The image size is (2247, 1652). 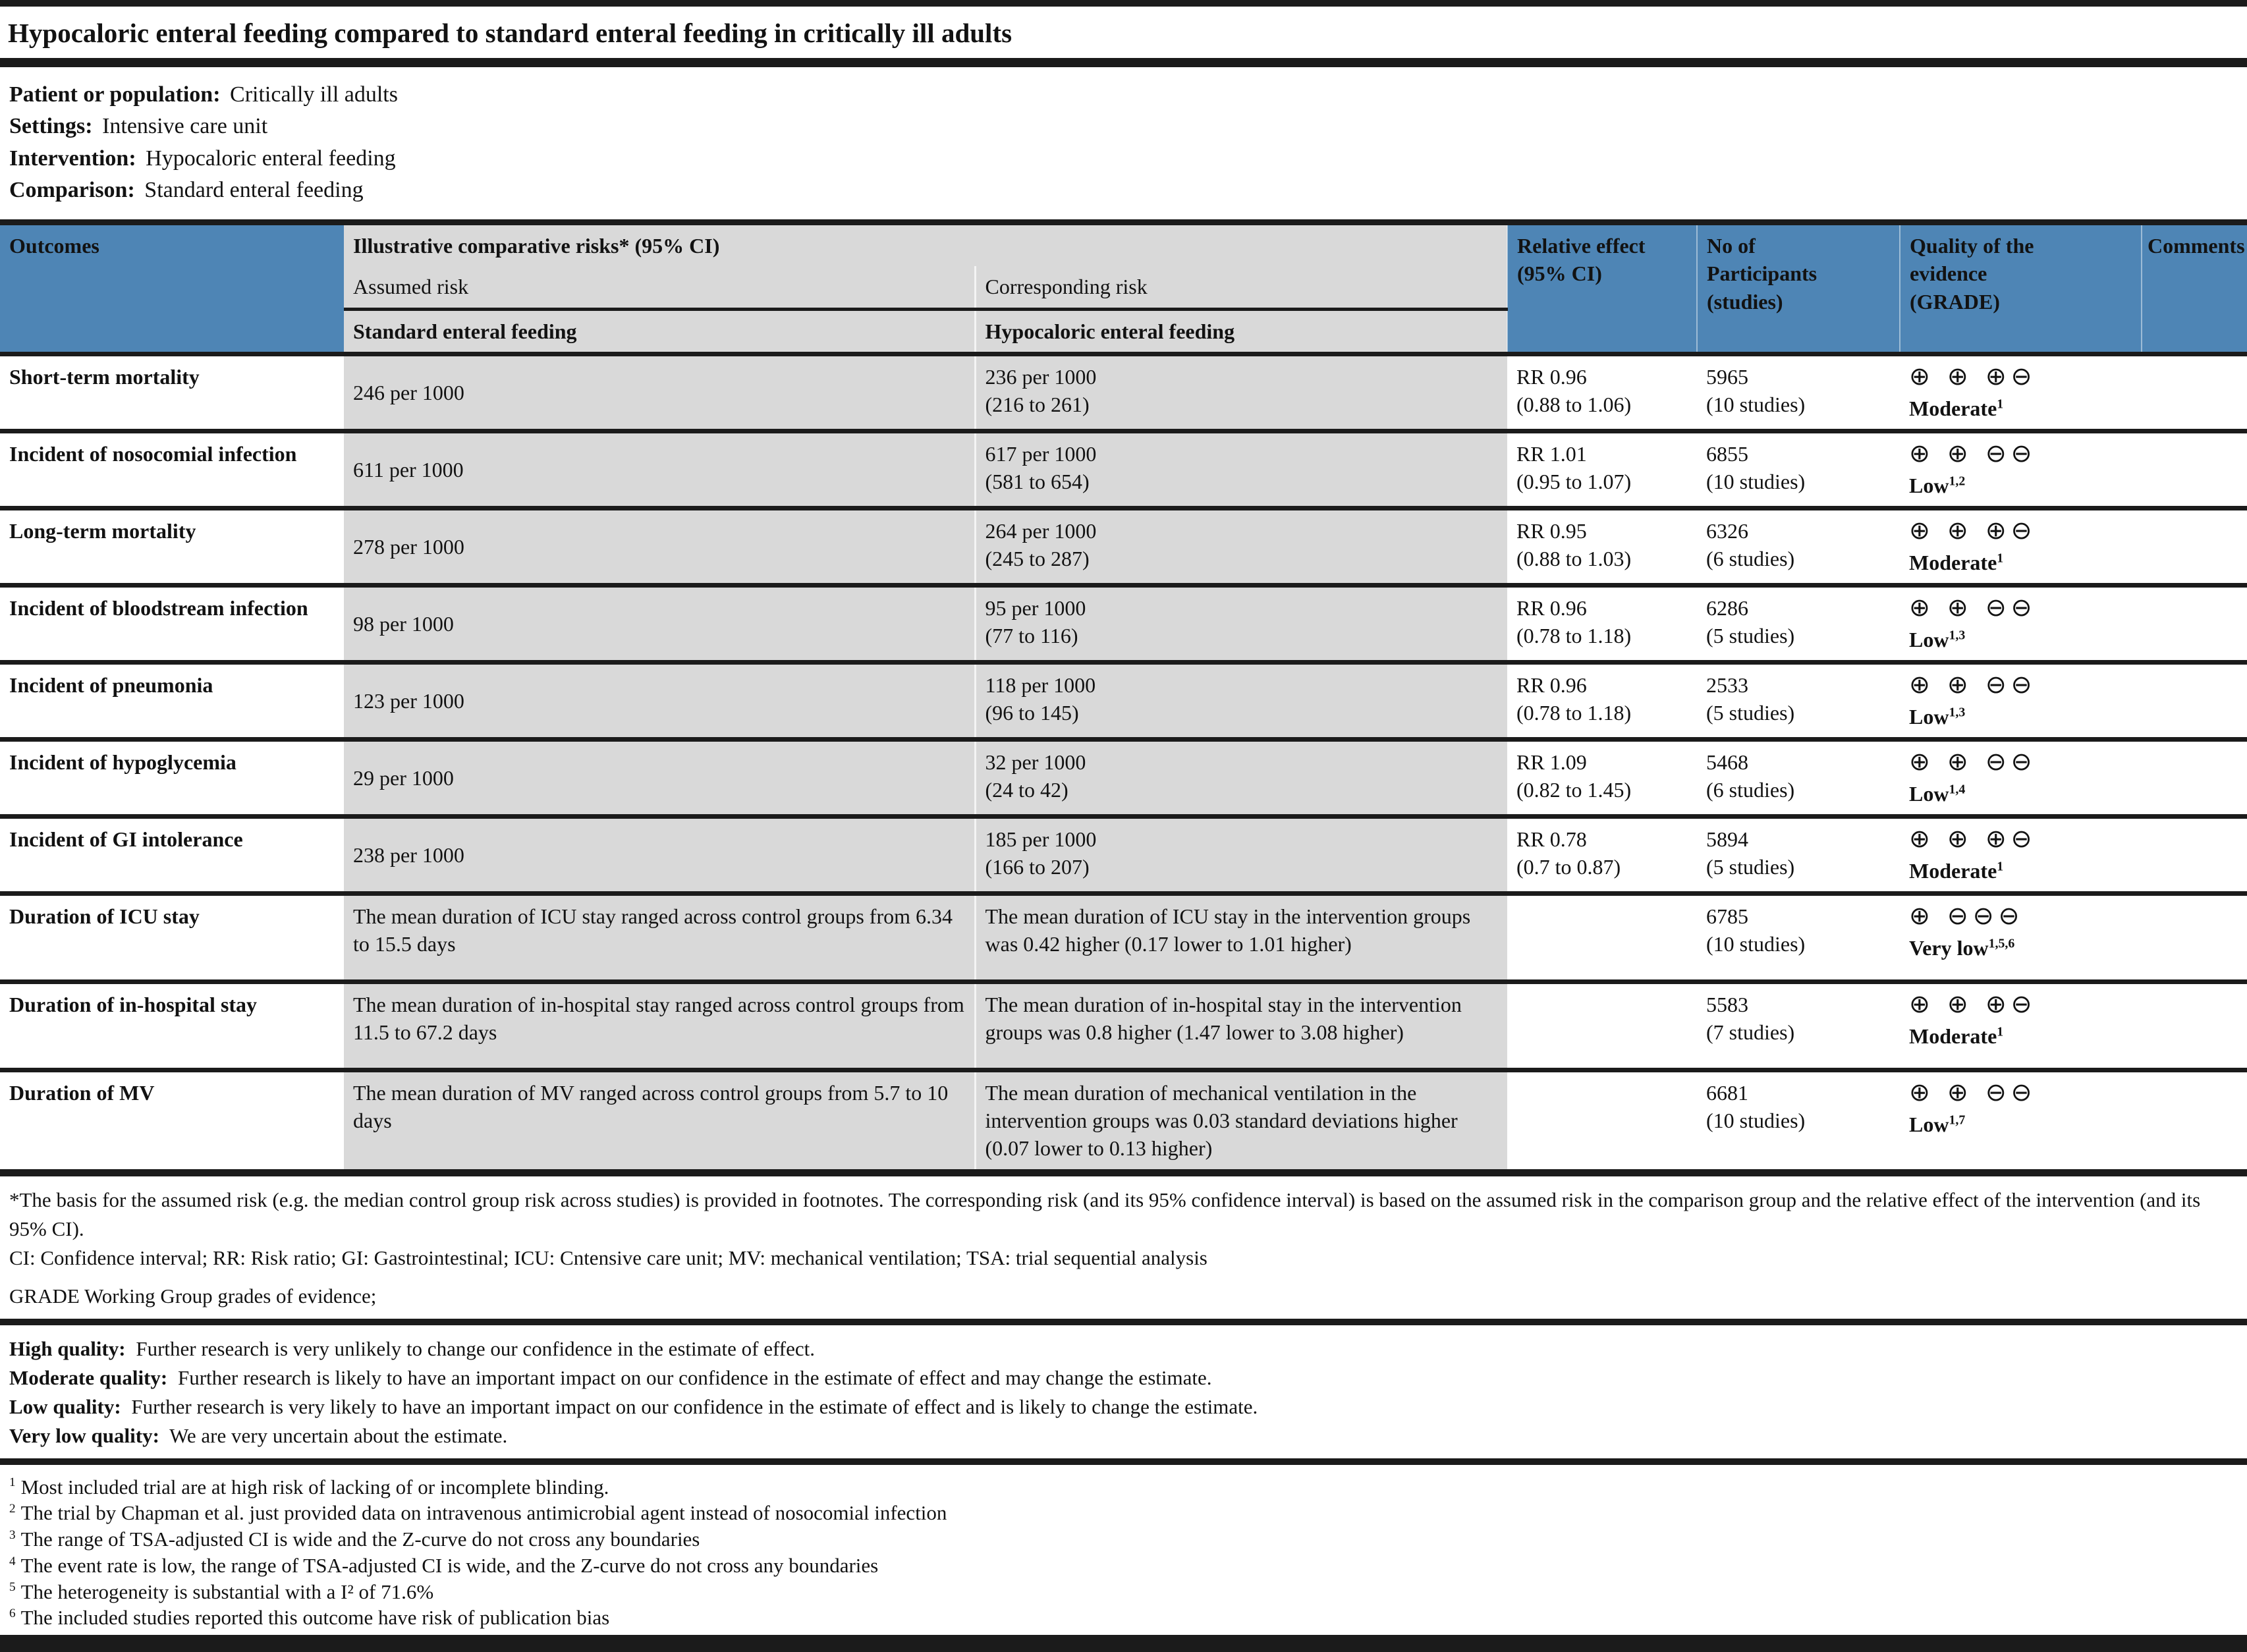 What do you see at coordinates (271, 158) in the screenshot?
I see `intervention-value: Hypocaloric enteral feeding` at bounding box center [271, 158].